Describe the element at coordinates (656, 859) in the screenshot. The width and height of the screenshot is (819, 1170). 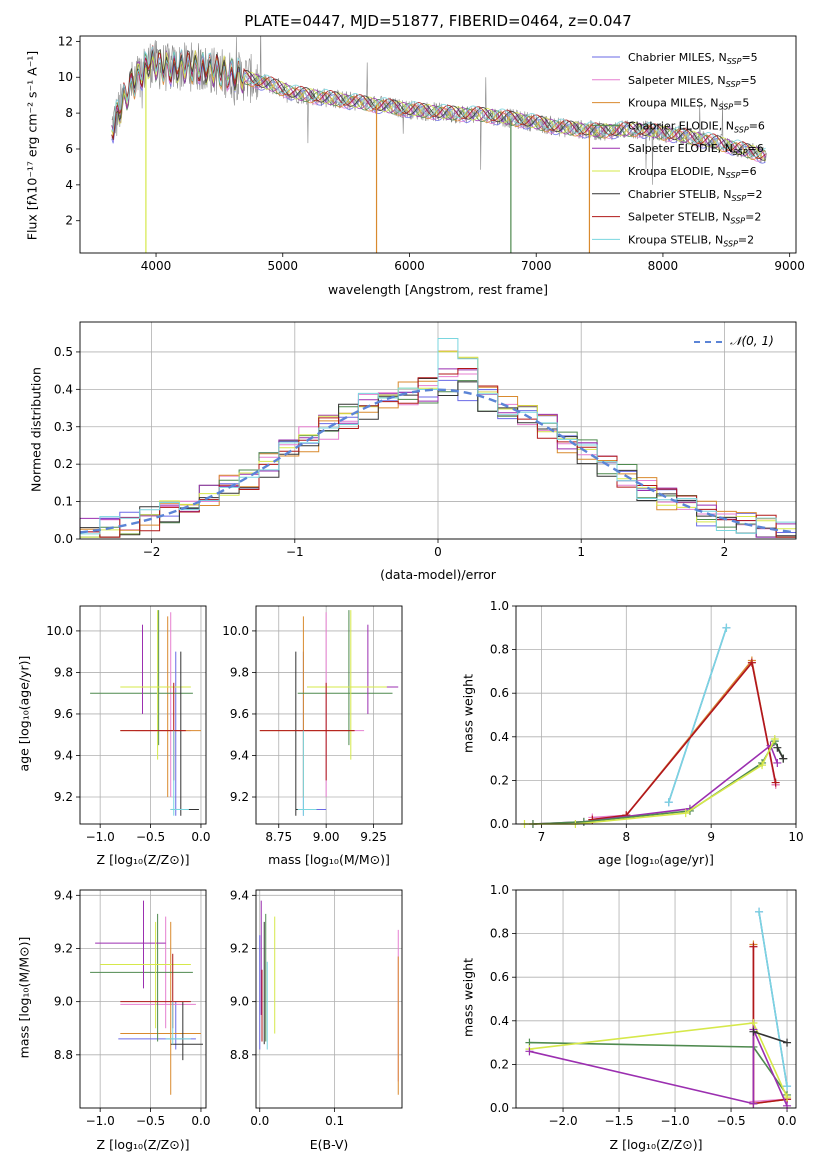
I see `weight-age-xlabel: age [log₁₀(age/yr)]` at that location.